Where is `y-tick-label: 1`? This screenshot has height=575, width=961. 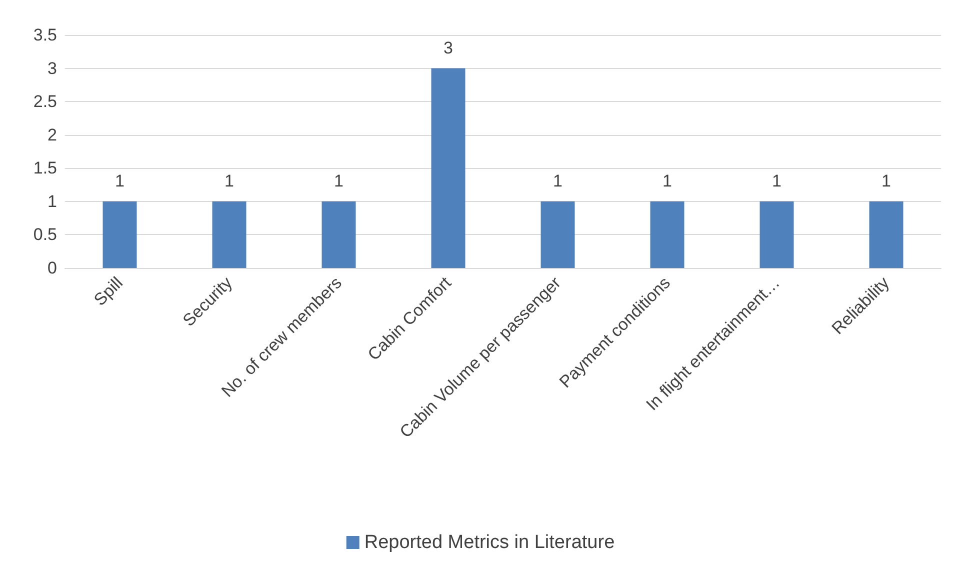 y-tick-label: 1 is located at coordinates (52, 201).